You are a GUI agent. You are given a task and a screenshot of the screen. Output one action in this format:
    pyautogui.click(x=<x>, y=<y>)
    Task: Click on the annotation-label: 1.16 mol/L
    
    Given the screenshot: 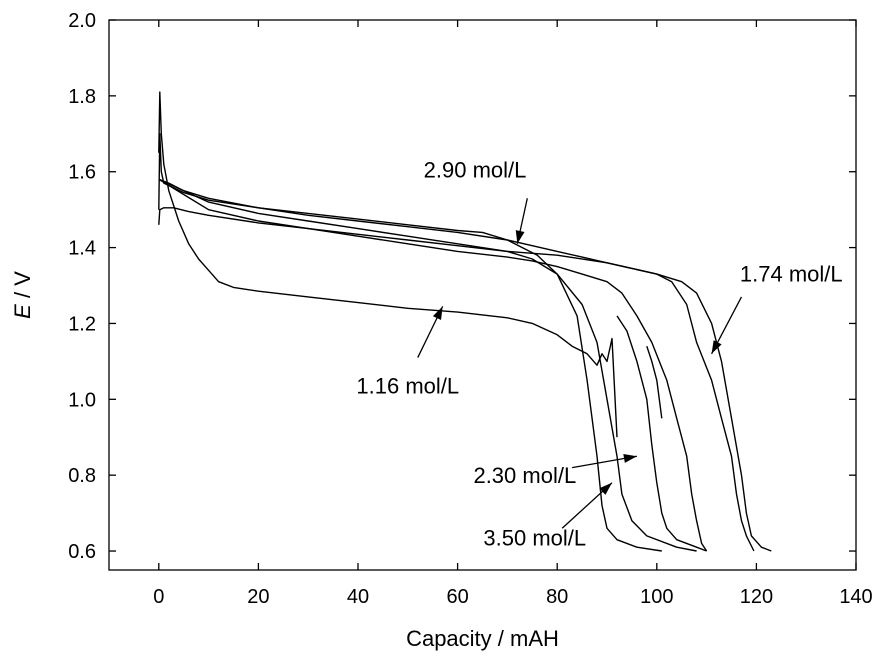 What is the action you would take?
    pyautogui.click(x=407, y=386)
    